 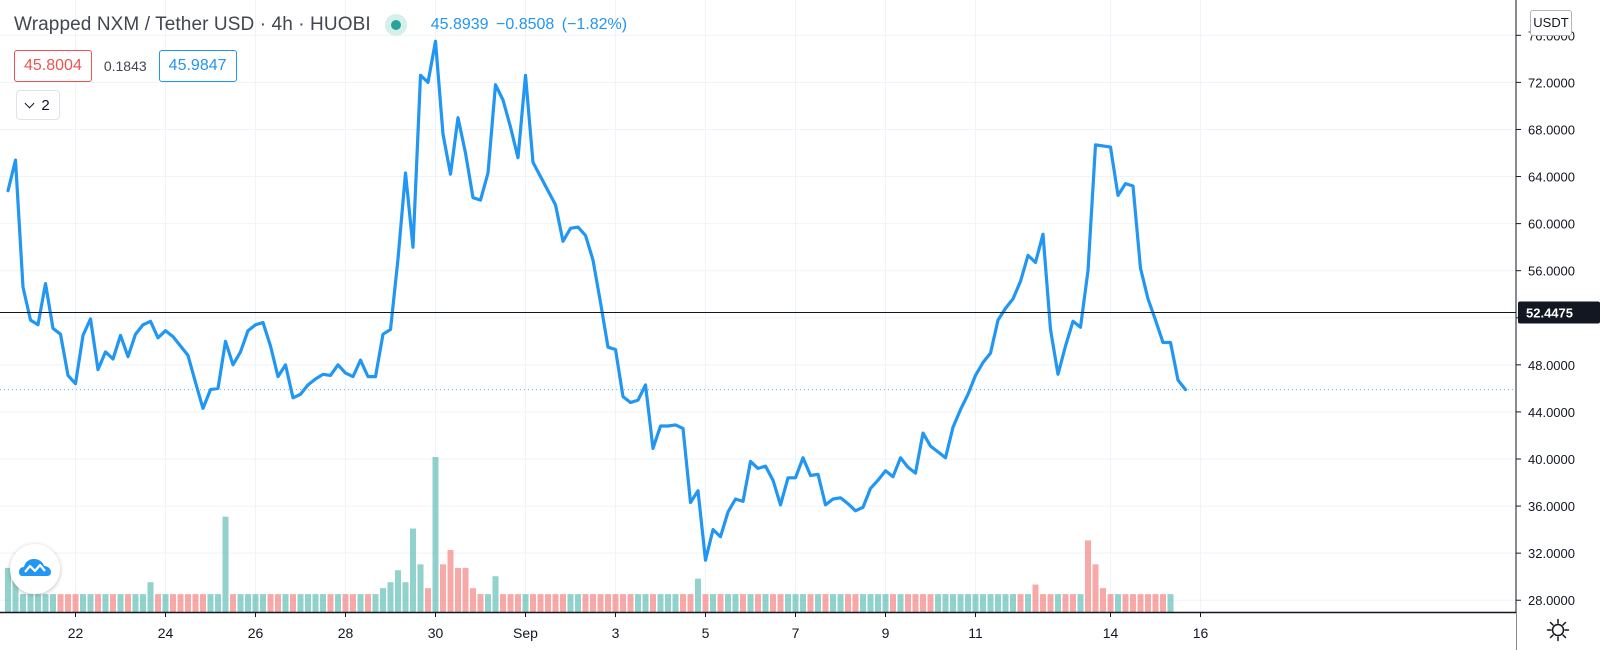 I want to click on y-axis-tick-label: 32.0000, so click(x=1551, y=553).